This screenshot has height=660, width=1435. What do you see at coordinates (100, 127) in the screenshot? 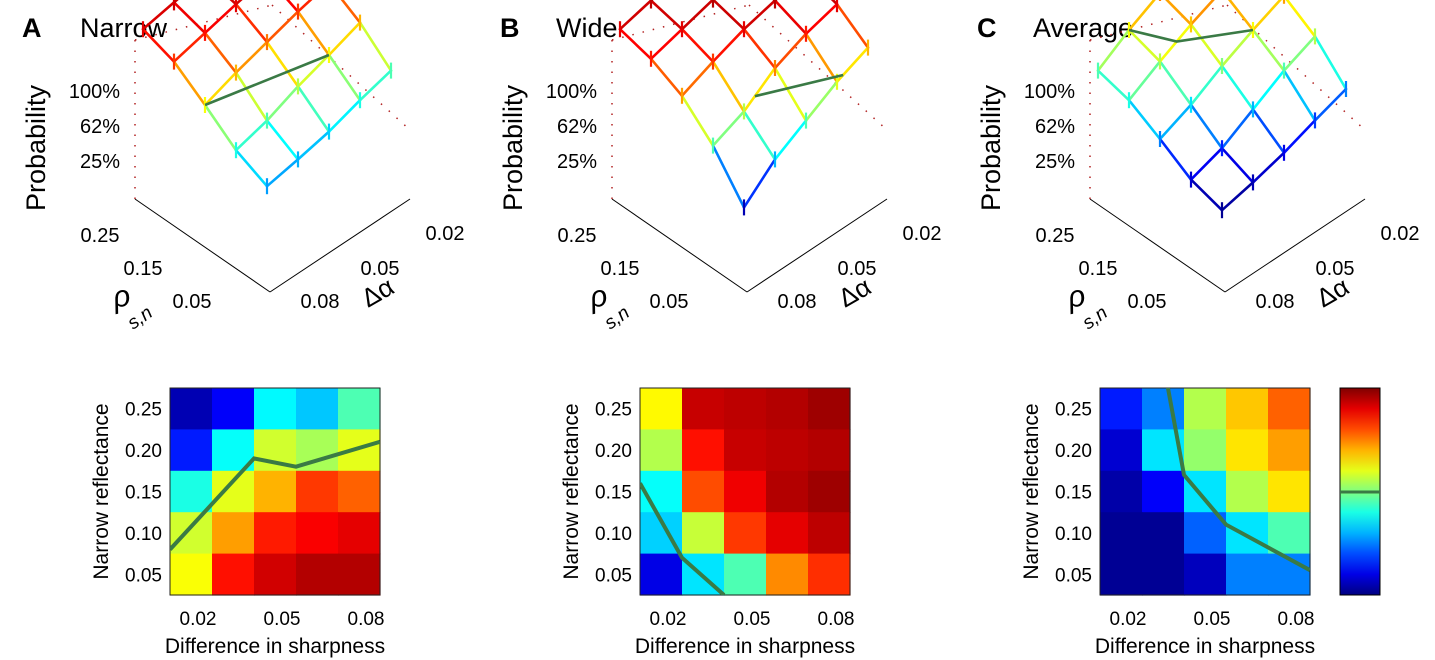
I see `z-tick-label: 62%` at bounding box center [100, 127].